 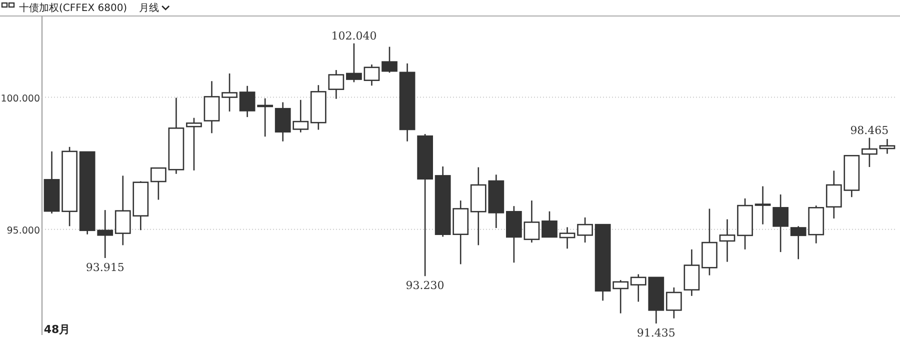 I want to click on y-tick-label: 95.000, so click(x=23, y=230).